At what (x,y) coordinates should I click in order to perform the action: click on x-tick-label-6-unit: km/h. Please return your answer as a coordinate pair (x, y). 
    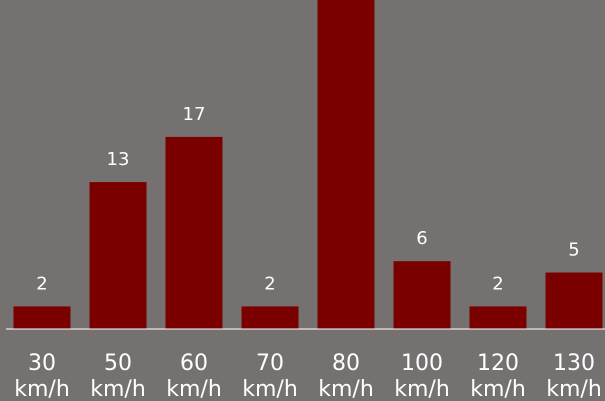
    Looking at the image, I should click on (498, 389).